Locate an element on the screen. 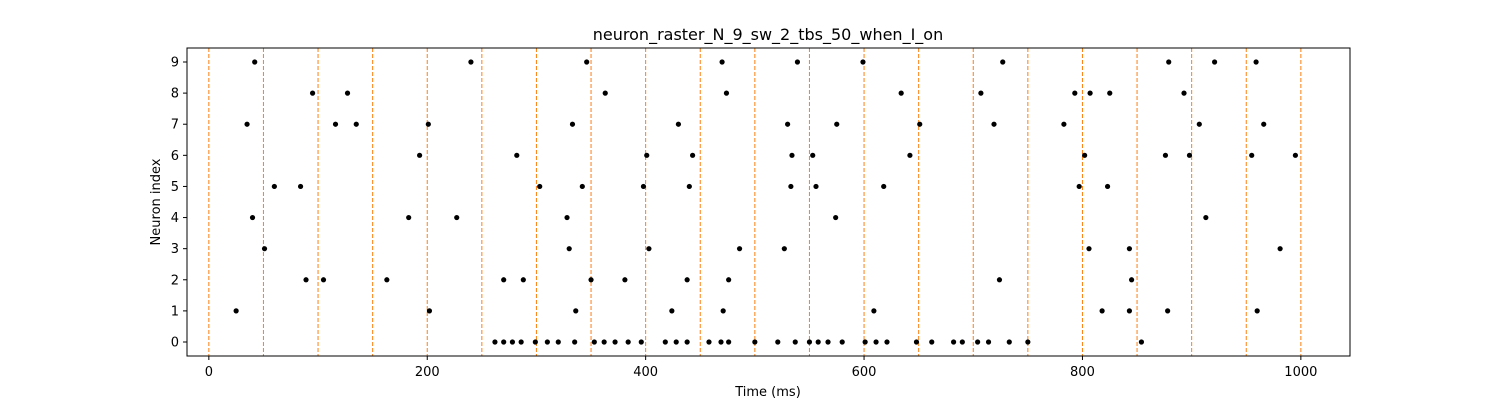  y-tick-label: 4 is located at coordinates (175, 218).